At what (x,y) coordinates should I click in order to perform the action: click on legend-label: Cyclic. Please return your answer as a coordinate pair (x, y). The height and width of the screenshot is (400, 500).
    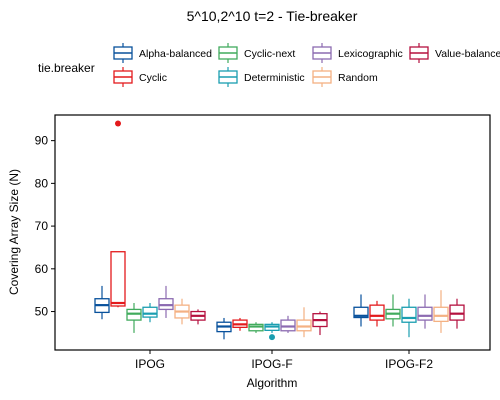
    Looking at the image, I should click on (153, 78).